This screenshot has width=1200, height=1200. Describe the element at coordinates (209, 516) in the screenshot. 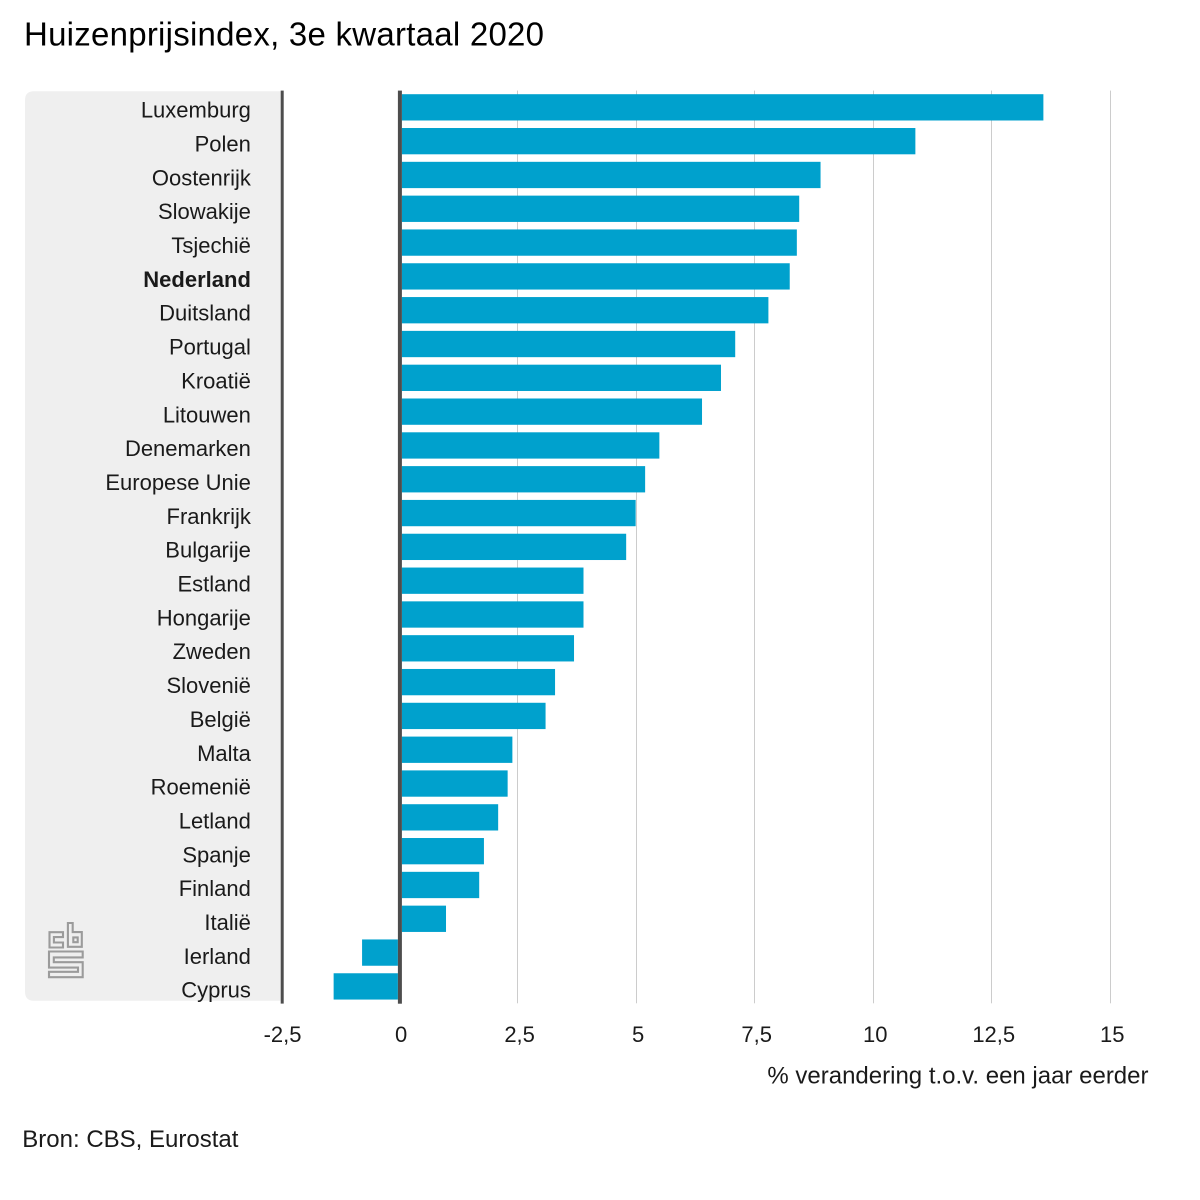

I see `svg-text: Frankrijk` at that location.